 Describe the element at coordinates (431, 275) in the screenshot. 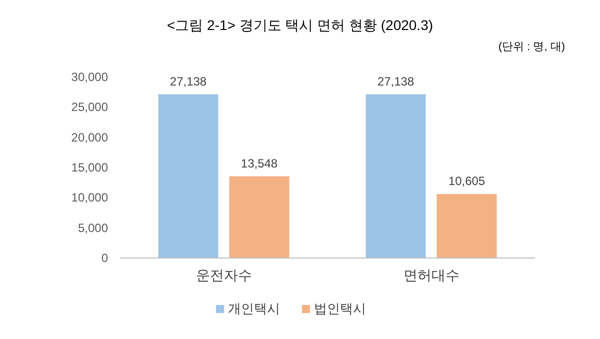

I see `x-tick-label: 면허대수` at that location.